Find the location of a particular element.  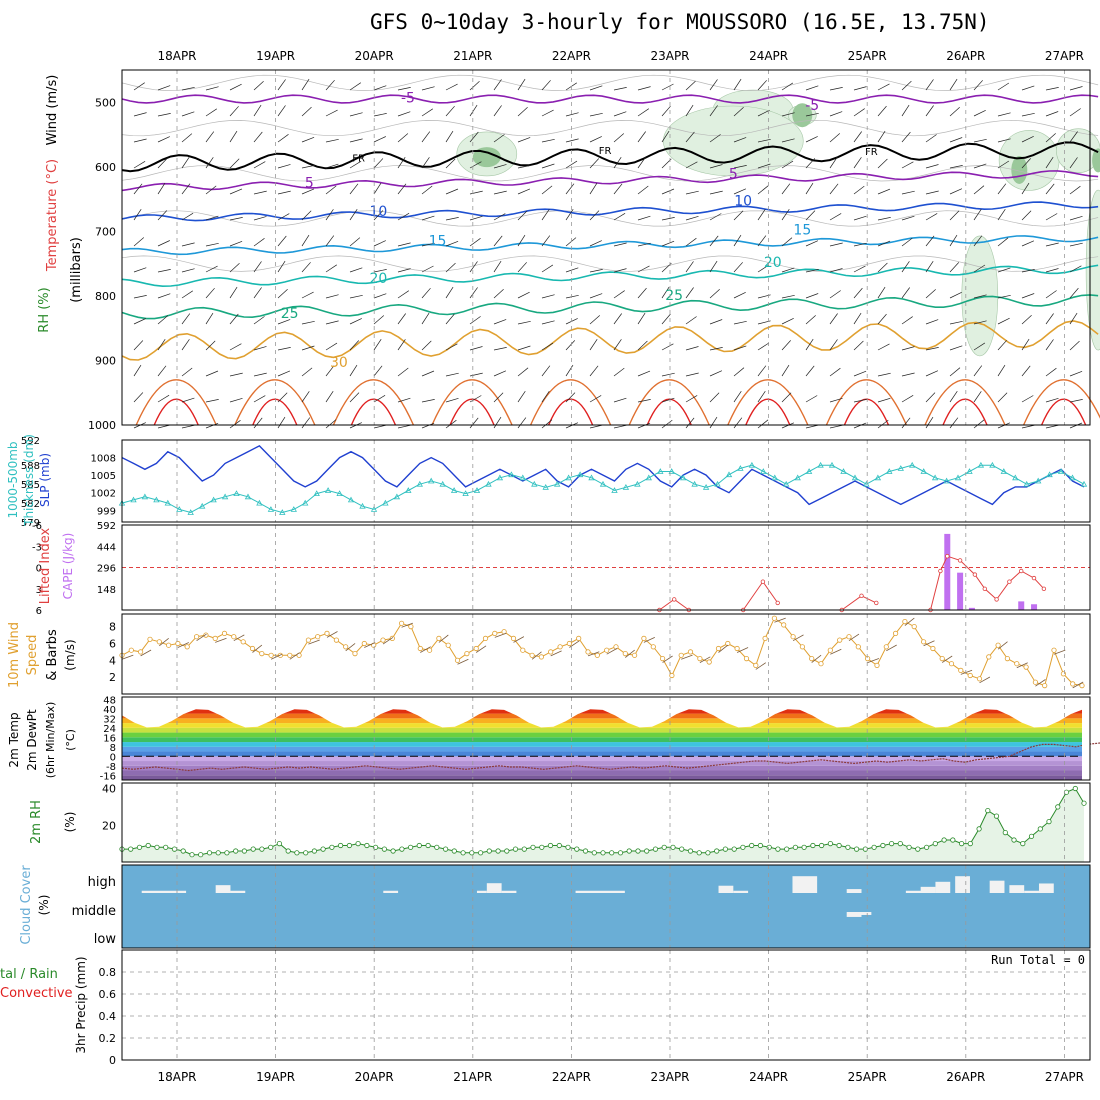

precip-tick: 0 is located at coordinates (112, 1060).